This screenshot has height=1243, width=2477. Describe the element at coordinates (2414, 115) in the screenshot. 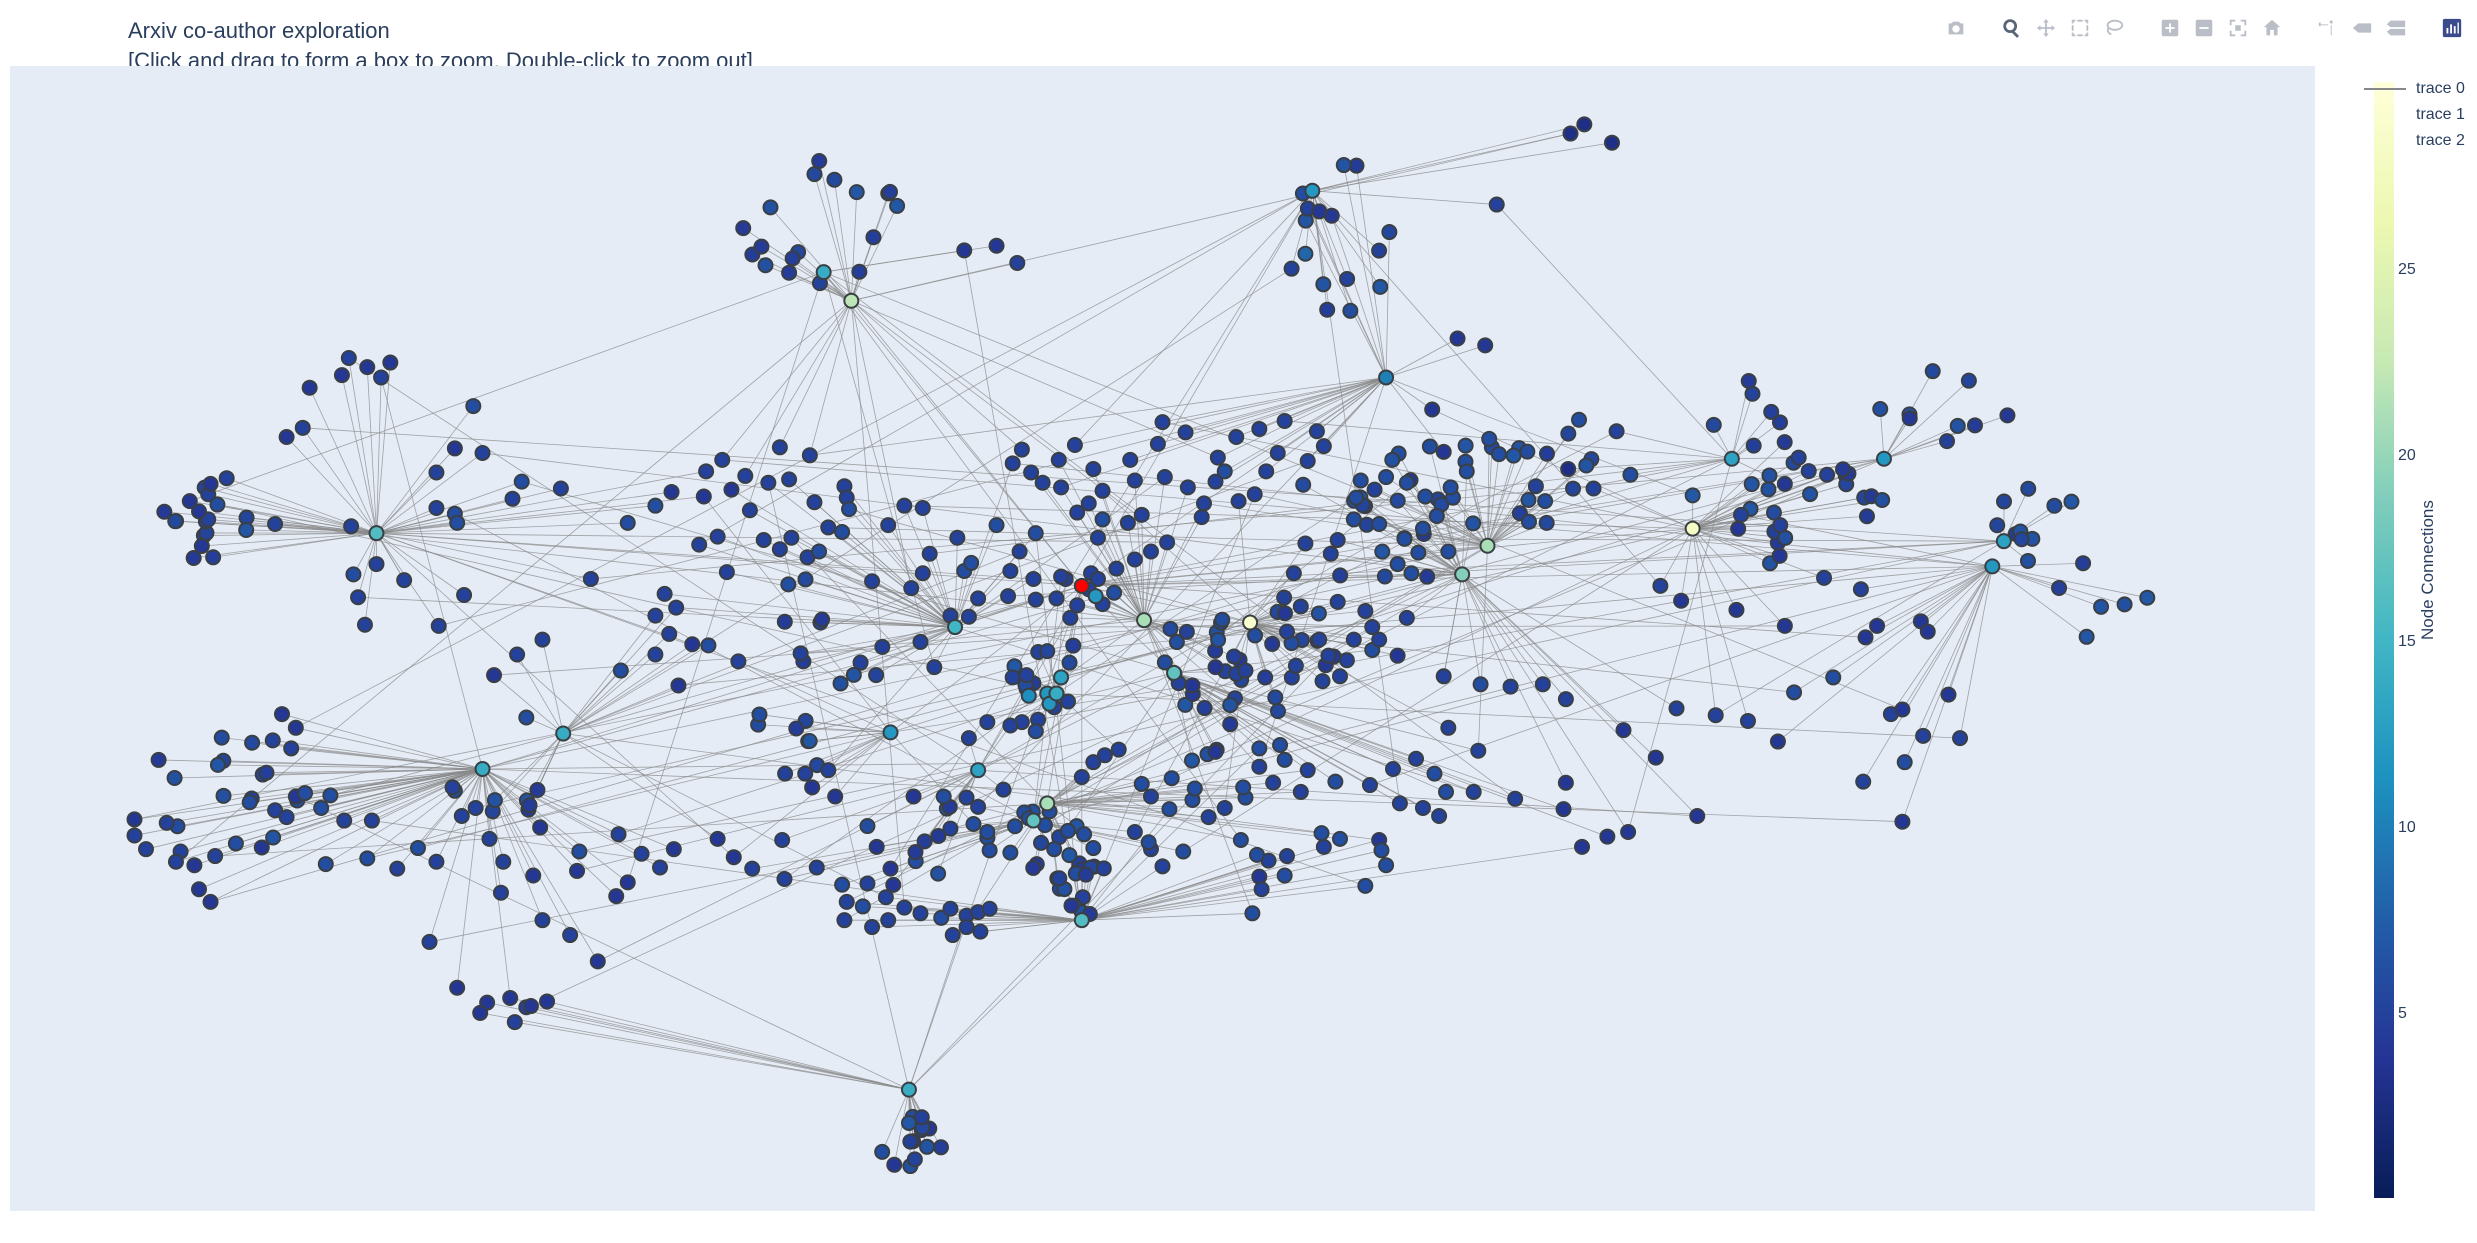

I see `legend-item-trace-1: trace 1` at that location.